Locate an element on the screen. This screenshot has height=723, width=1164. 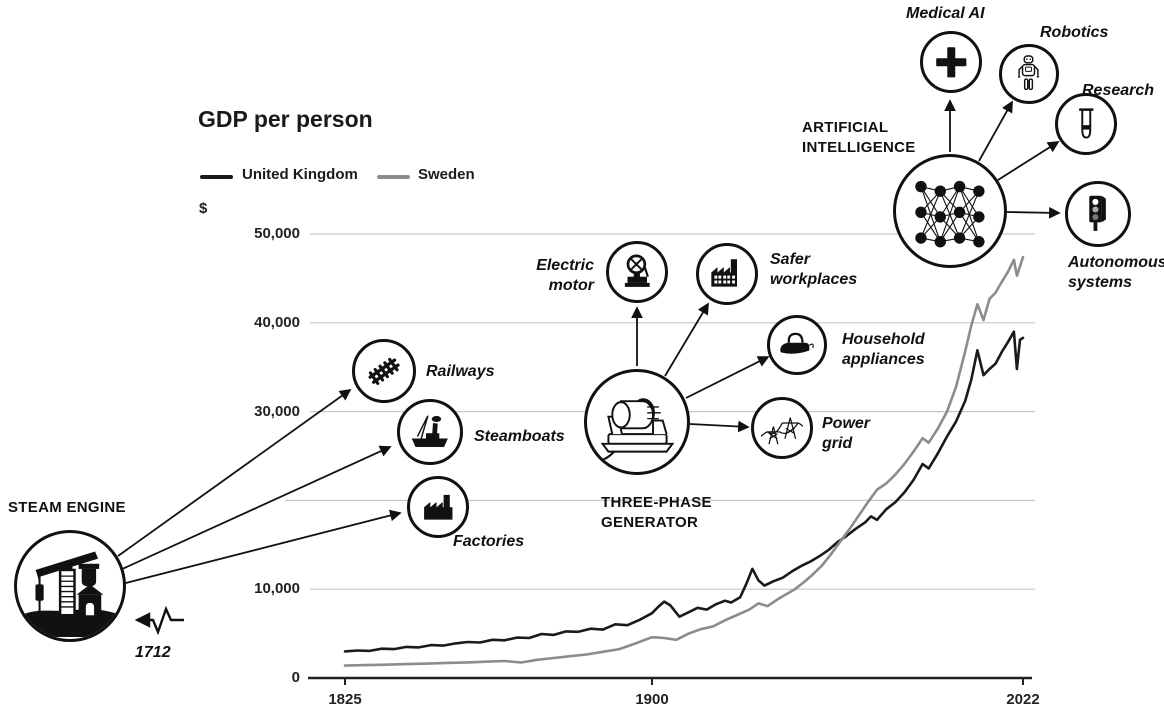
factories-label: Factories is located at coordinates (489, 541).